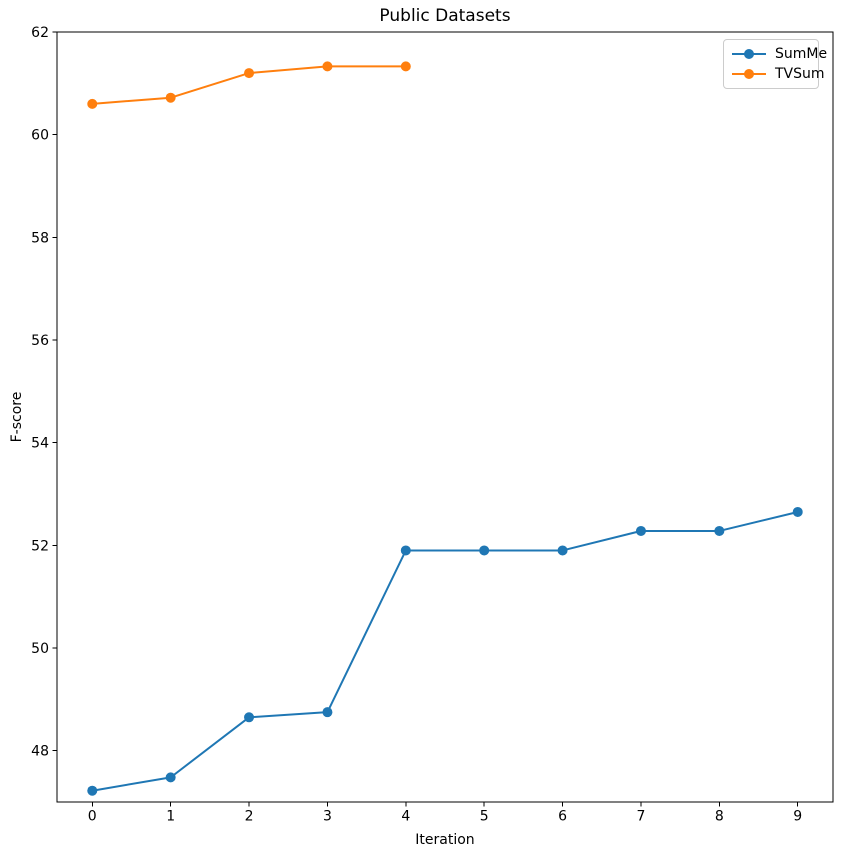 Image resolution: width=841 pixels, height=855 pixels. I want to click on y-tick-label: 56, so click(40, 341).